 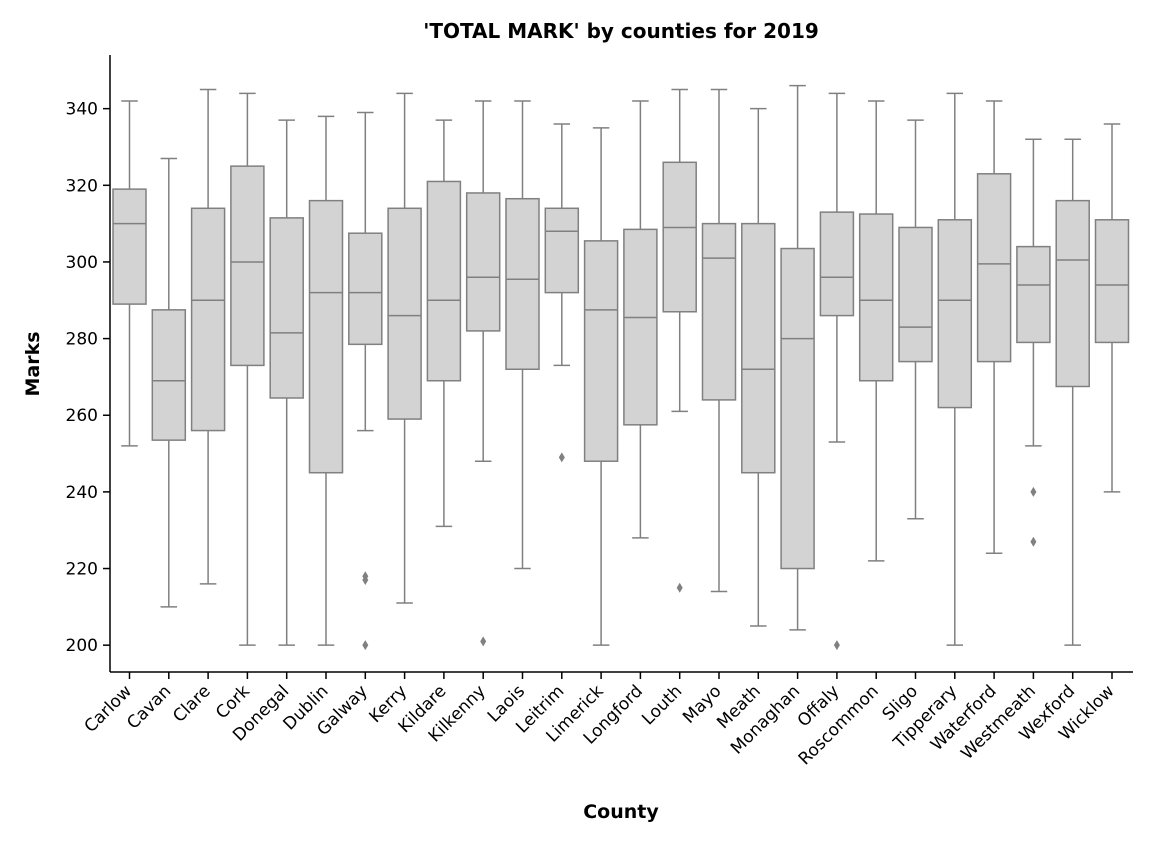 What do you see at coordinates (483, 373) in the screenshot?
I see `box-kilkenny` at bounding box center [483, 373].